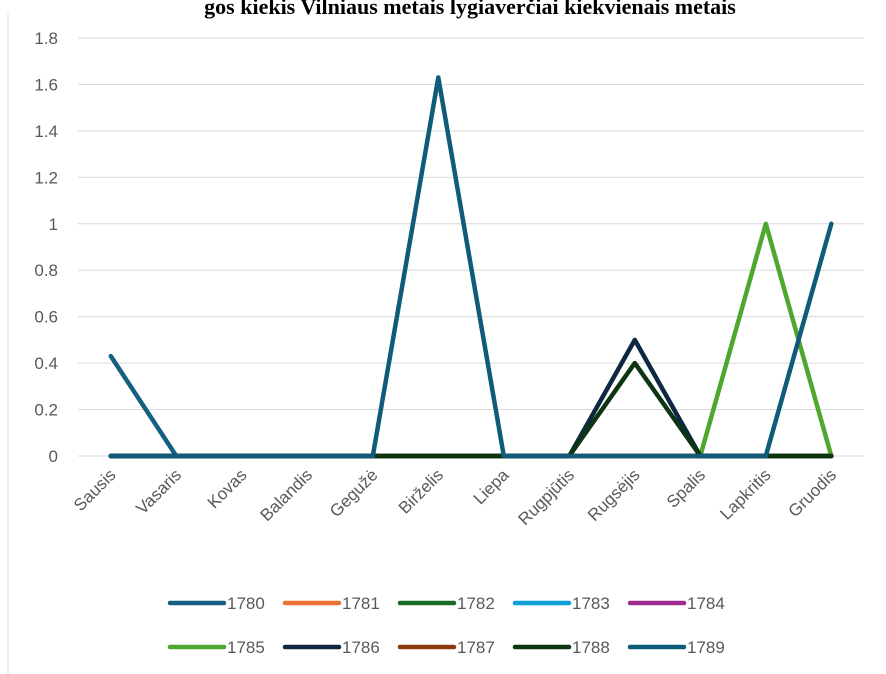 This screenshot has width=886, height=674. What do you see at coordinates (46, 317) in the screenshot?
I see `y-tick-label: 0.6` at bounding box center [46, 317].